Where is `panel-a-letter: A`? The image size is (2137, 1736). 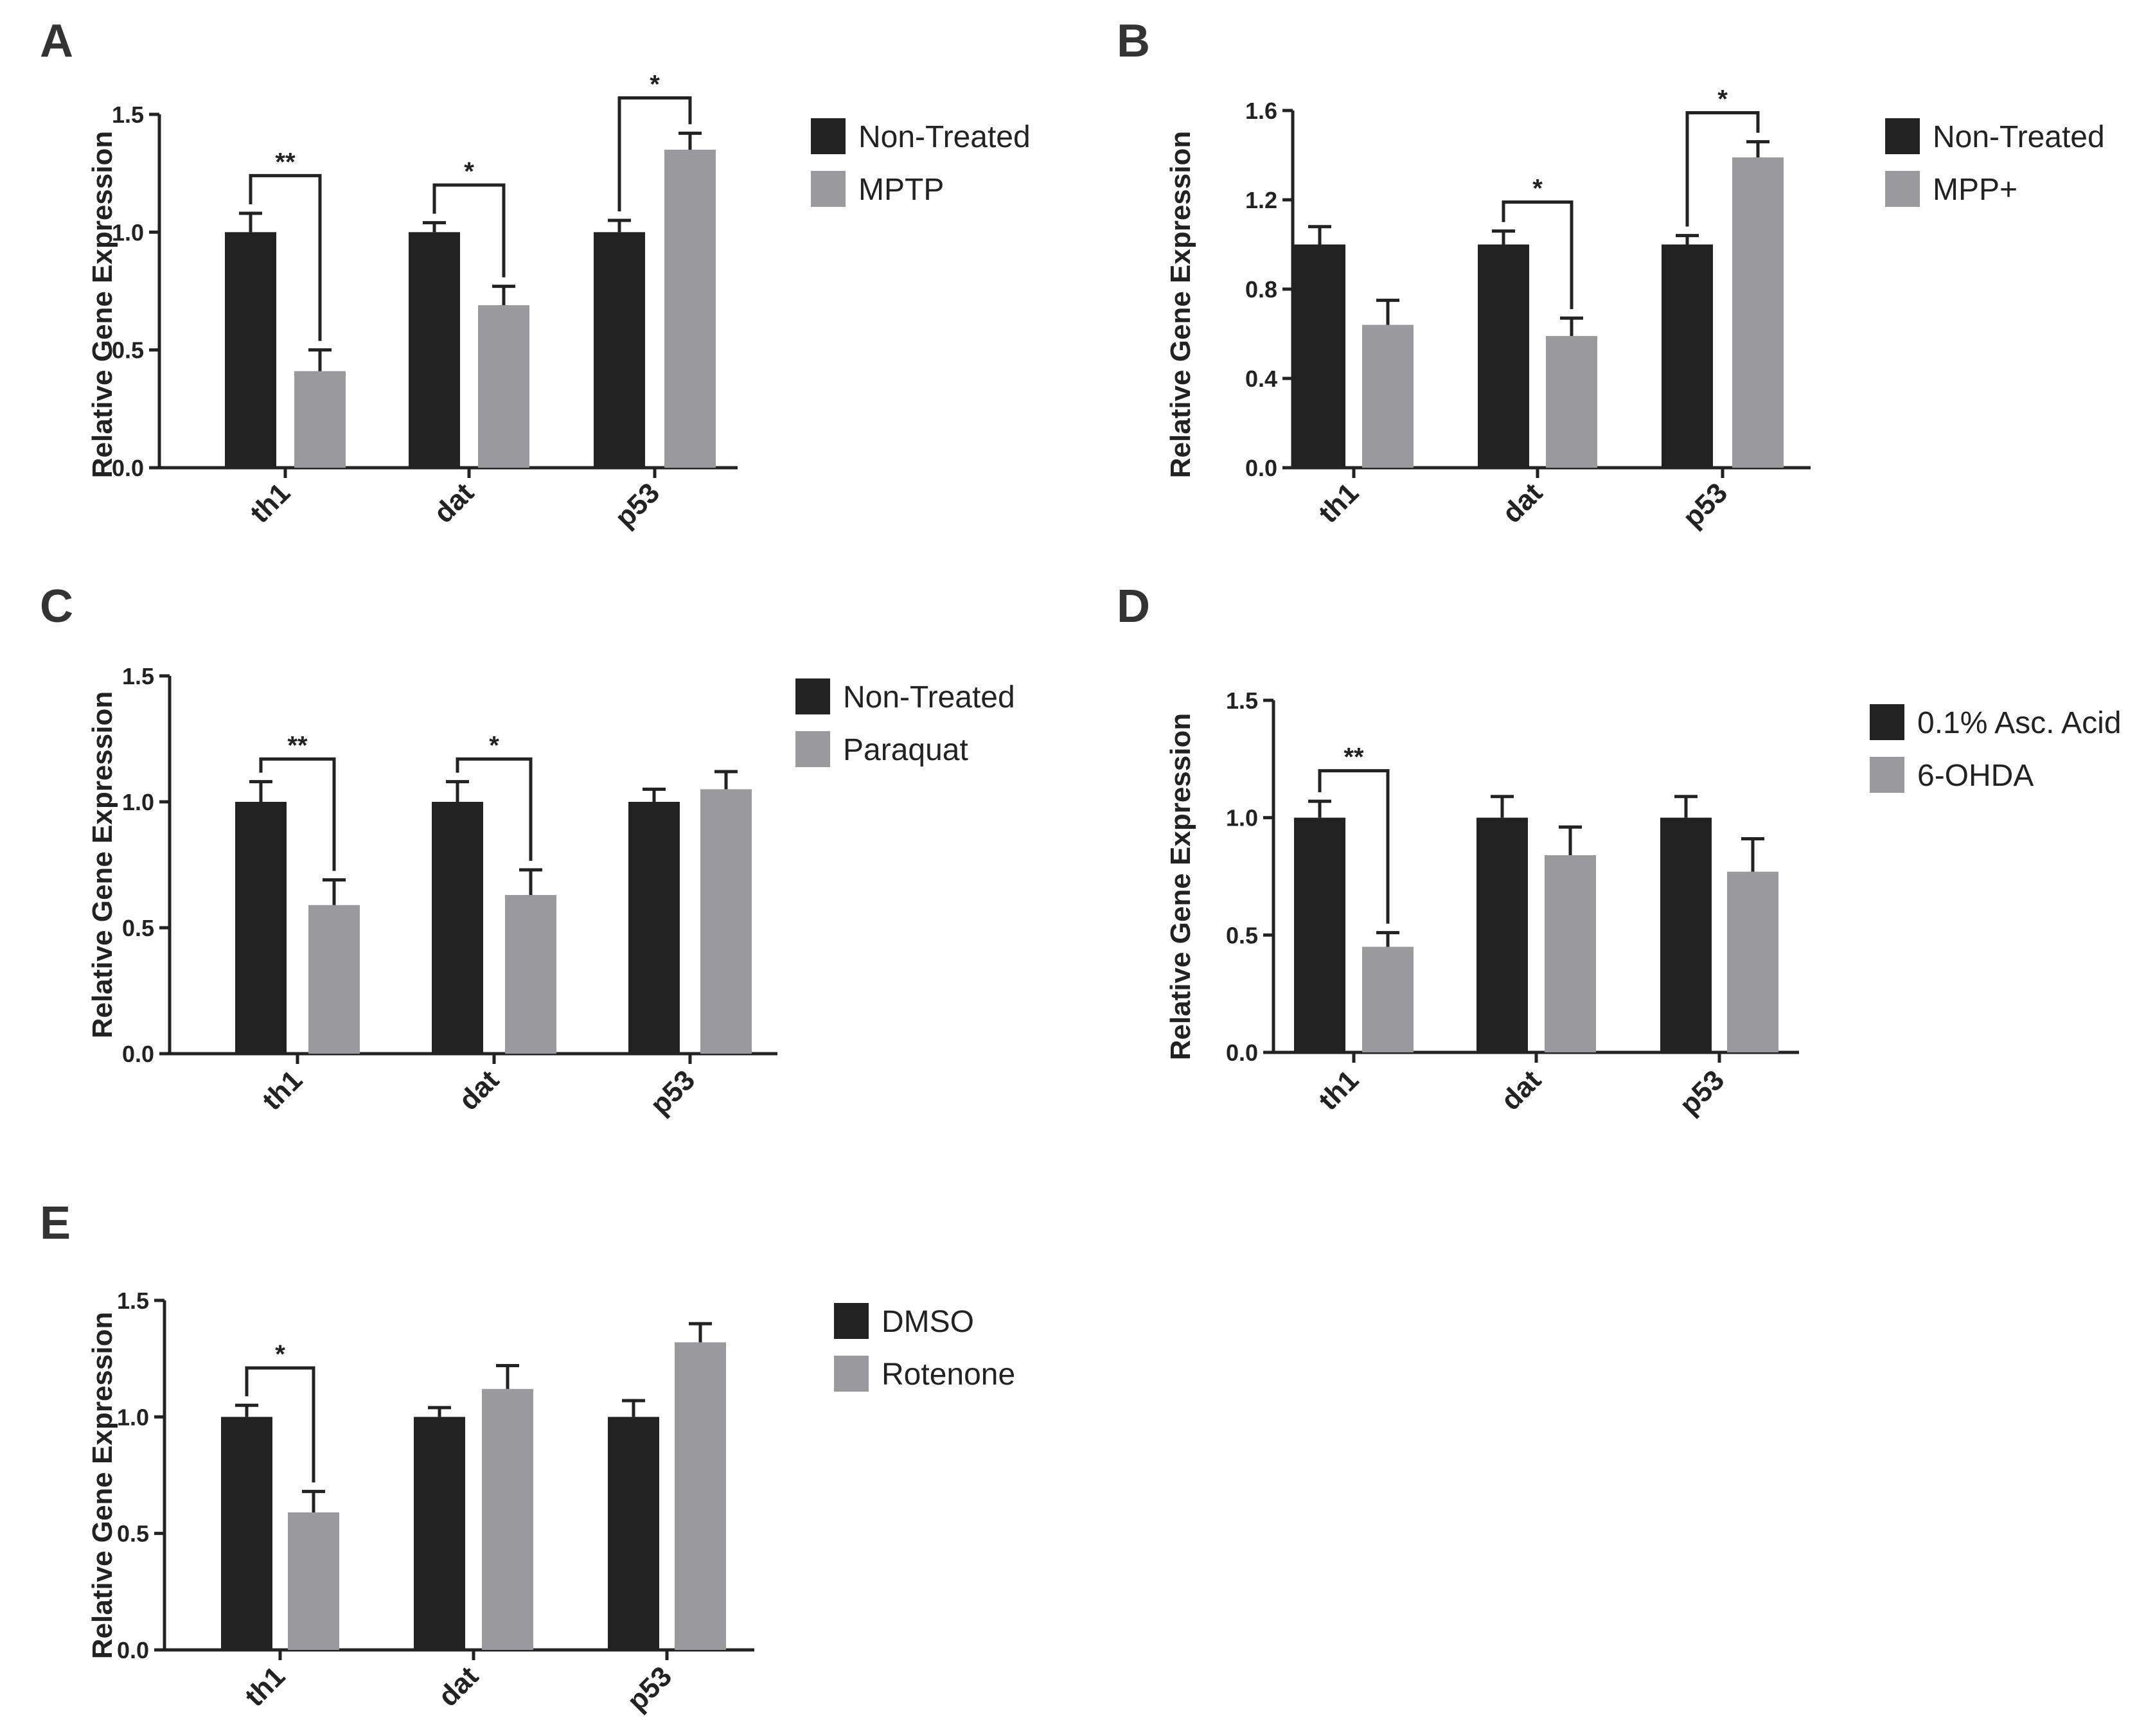
panel-a-letter: A is located at coordinates (57, 41).